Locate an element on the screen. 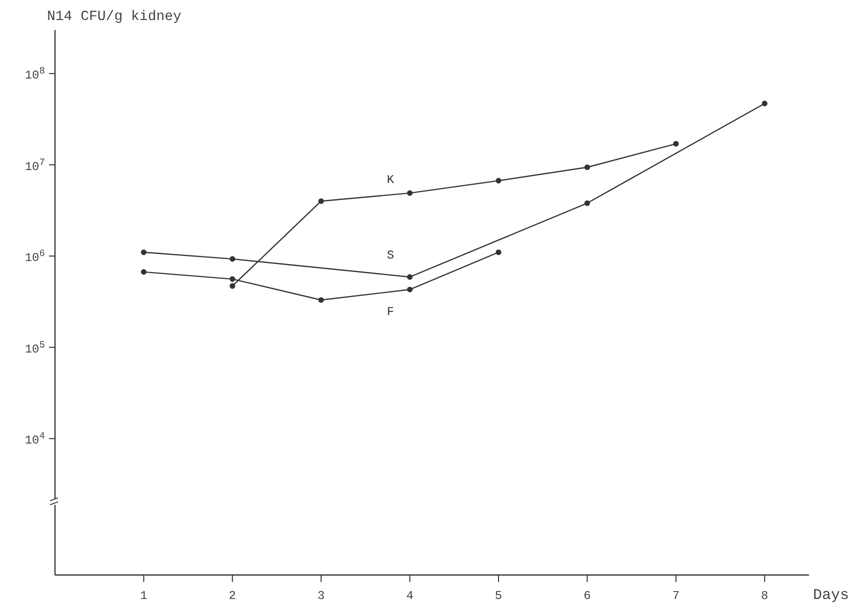 Image resolution: width=861 pixels, height=613 pixels. x-tick-label: 1 is located at coordinates (144, 596).